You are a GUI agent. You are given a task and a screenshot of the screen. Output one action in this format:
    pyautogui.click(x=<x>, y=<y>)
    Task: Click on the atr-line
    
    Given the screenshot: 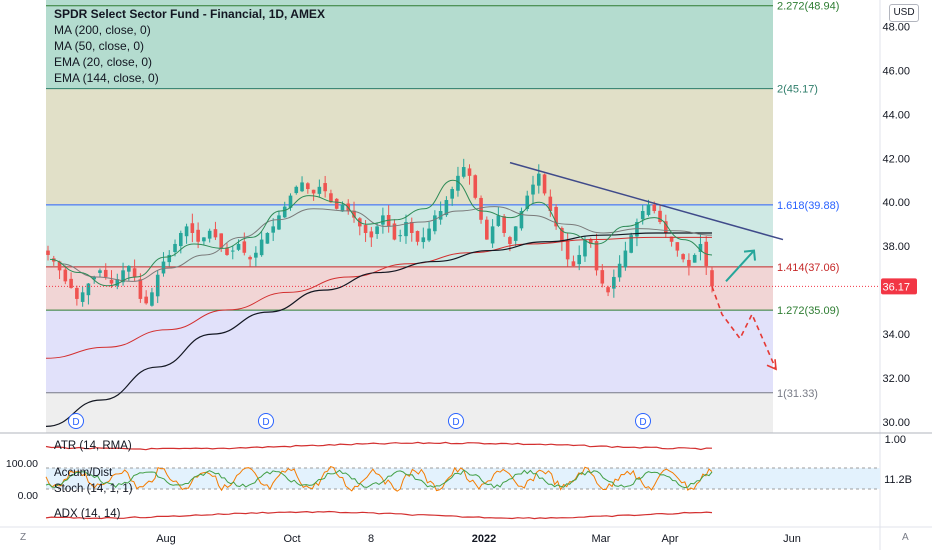 What is the action you would take?
    pyautogui.click(x=379, y=446)
    